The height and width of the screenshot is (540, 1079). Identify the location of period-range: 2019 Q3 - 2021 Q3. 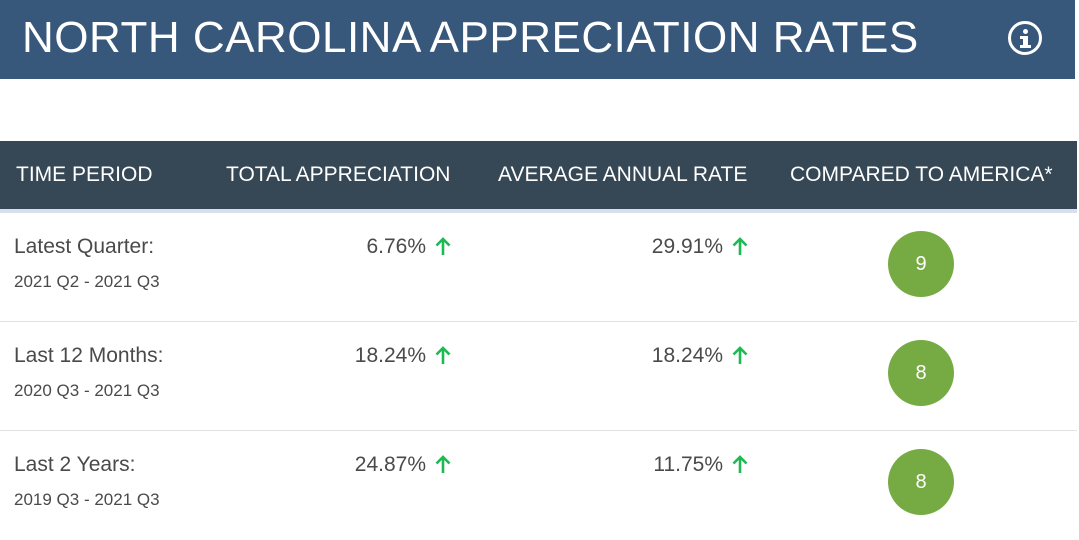
(87, 499).